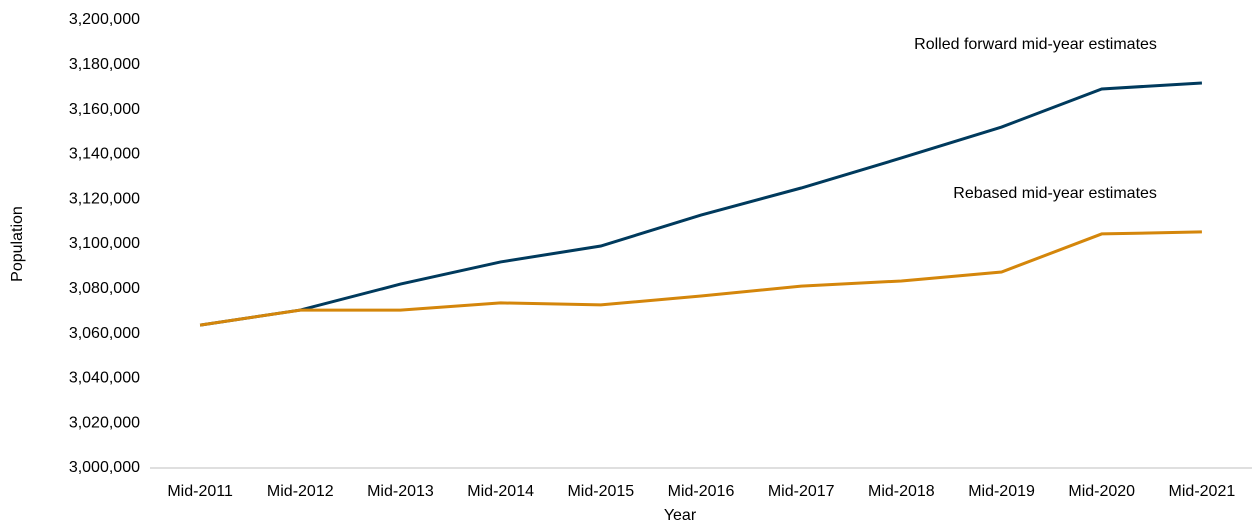 The width and height of the screenshot is (1252, 531). What do you see at coordinates (104, 288) in the screenshot?
I see `y-tick-label: 3,080,000` at bounding box center [104, 288].